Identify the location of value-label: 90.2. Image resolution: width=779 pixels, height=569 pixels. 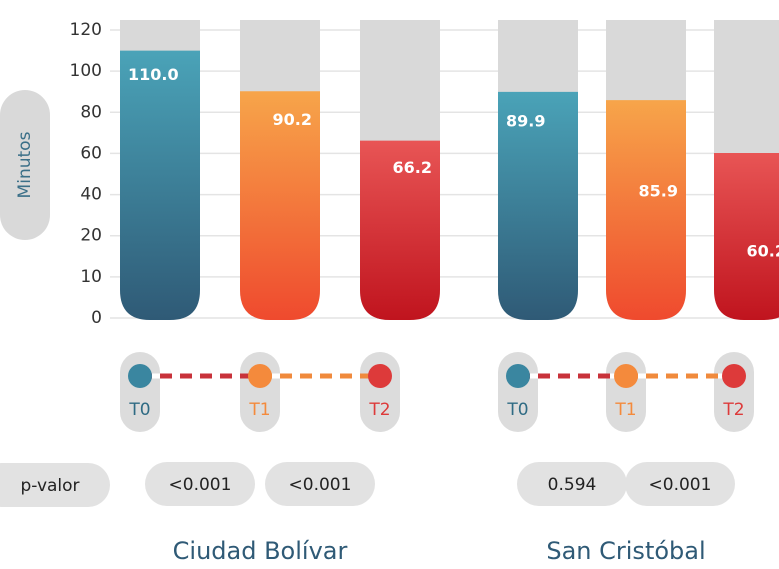
(292, 119).